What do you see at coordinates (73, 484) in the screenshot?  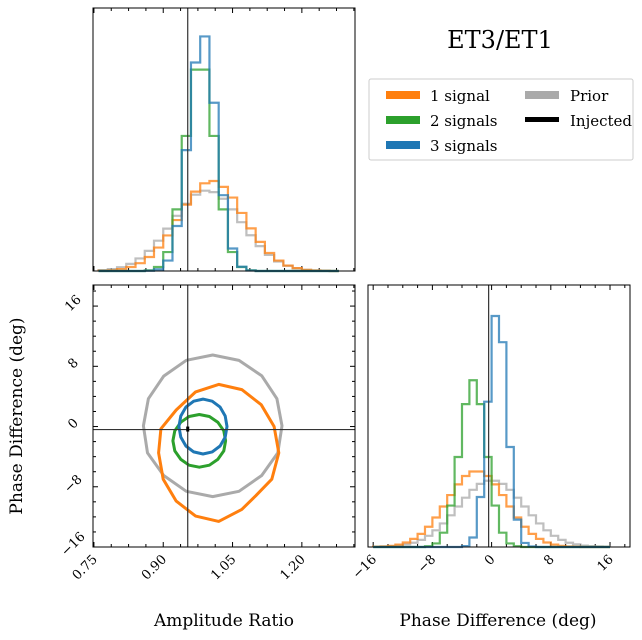 I see `y-tick-label: −8` at bounding box center [73, 484].